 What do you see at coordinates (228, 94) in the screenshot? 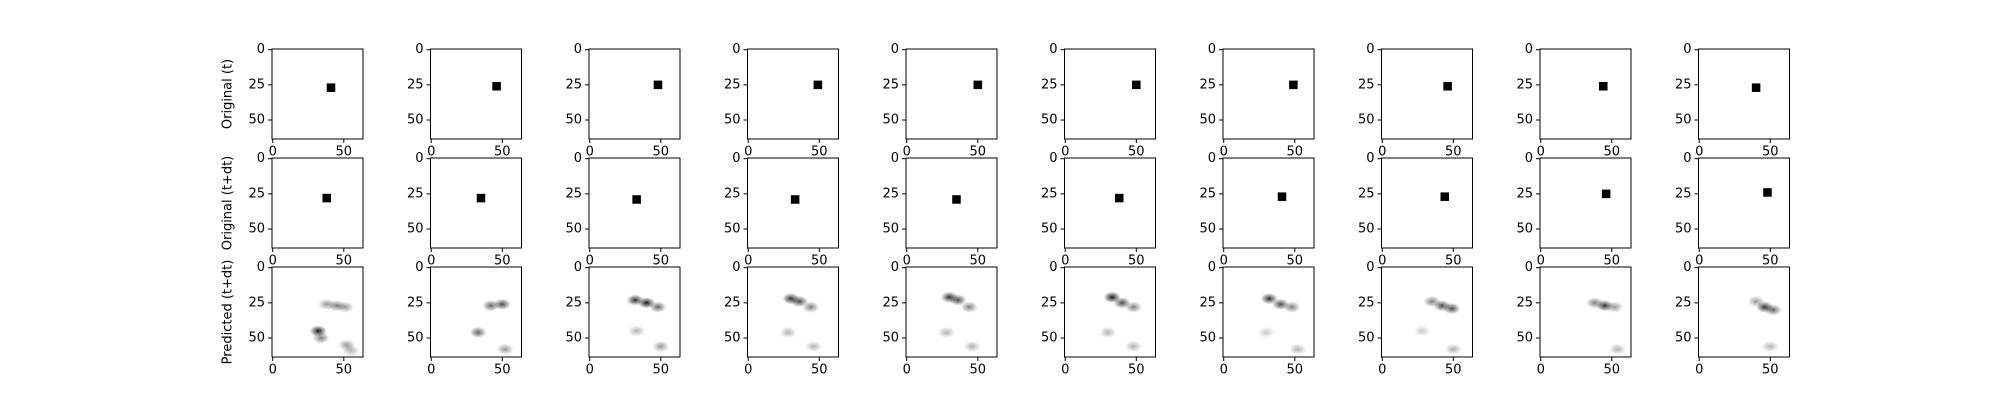
I see `row-label: Original (t)` at bounding box center [228, 94].